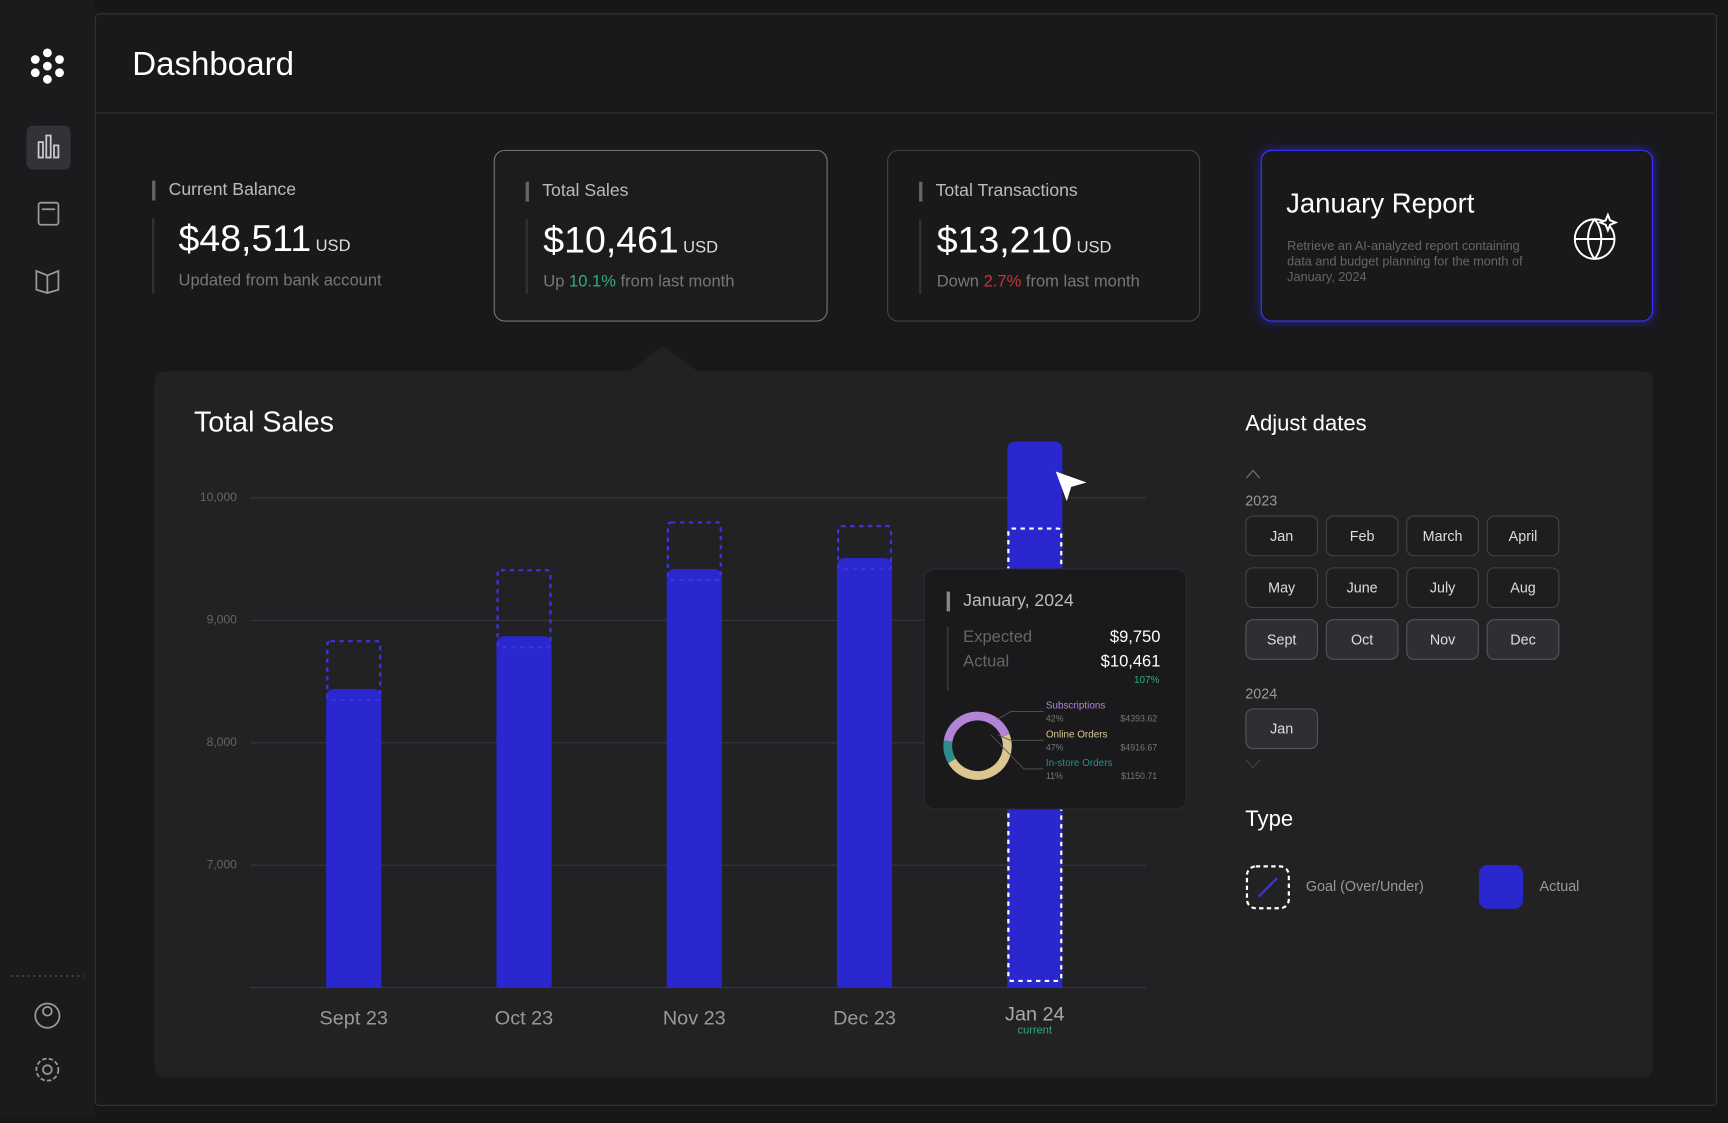  What do you see at coordinates (986, 661) in the screenshot?
I see `actual-label: Actual` at bounding box center [986, 661].